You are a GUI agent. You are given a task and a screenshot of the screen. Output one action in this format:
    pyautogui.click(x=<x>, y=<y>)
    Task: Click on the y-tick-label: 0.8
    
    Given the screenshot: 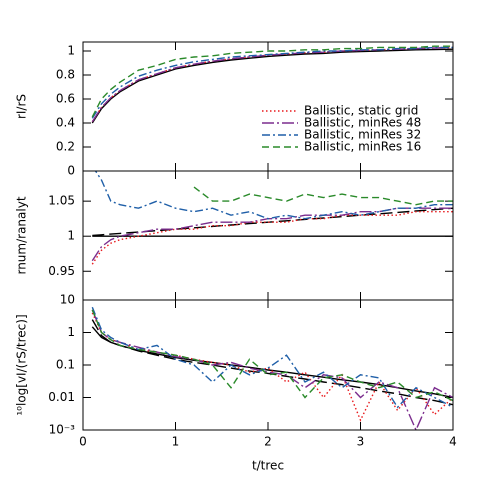 What is the action you would take?
    pyautogui.click(x=65, y=75)
    